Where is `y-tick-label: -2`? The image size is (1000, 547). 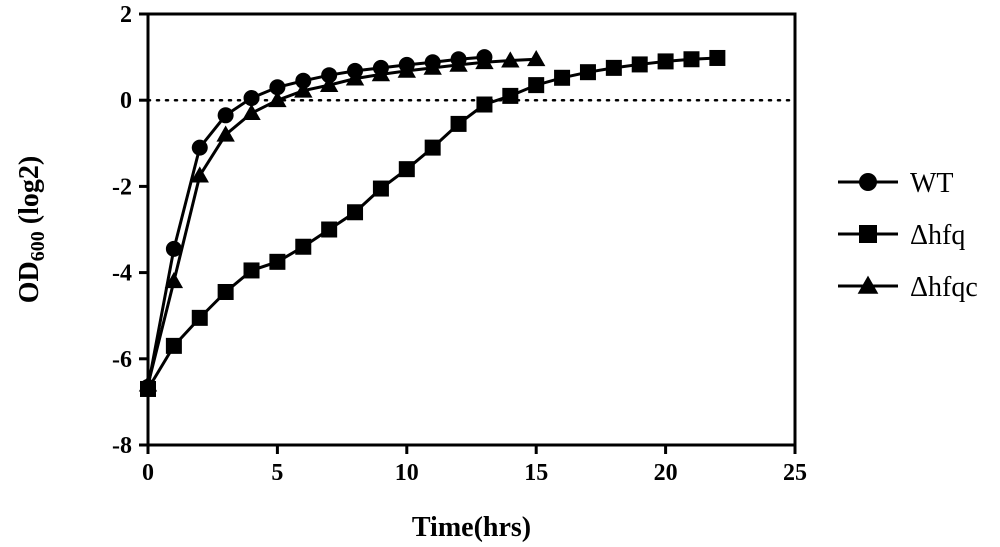 y-tick-label: -2 is located at coordinates (122, 187).